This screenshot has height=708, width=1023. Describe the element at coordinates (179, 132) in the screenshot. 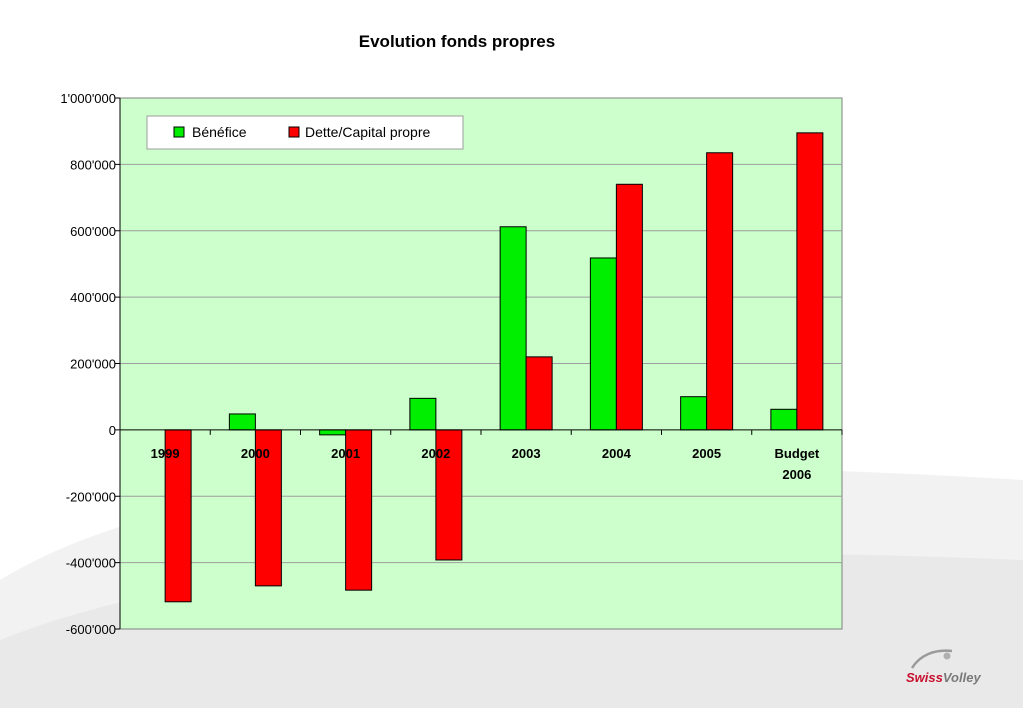

I see `legend-swatch-benefice` at that location.